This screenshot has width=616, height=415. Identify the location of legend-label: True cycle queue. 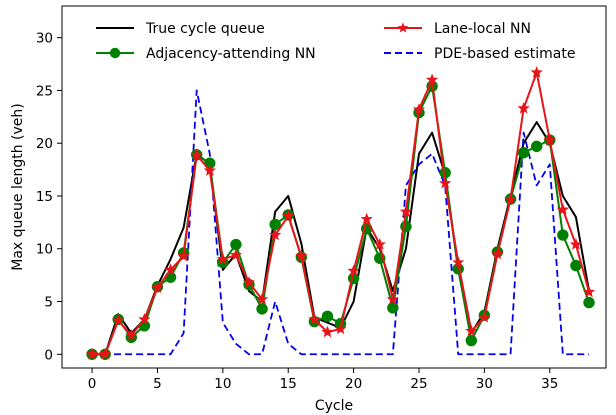
(205, 29).